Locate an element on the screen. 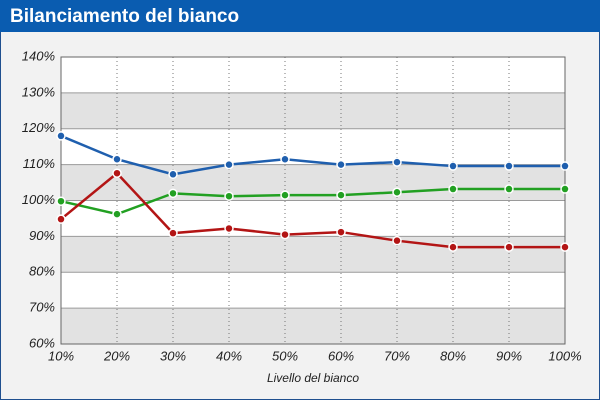 This screenshot has width=600, height=405. x-tick-label: 100% is located at coordinates (564, 355).